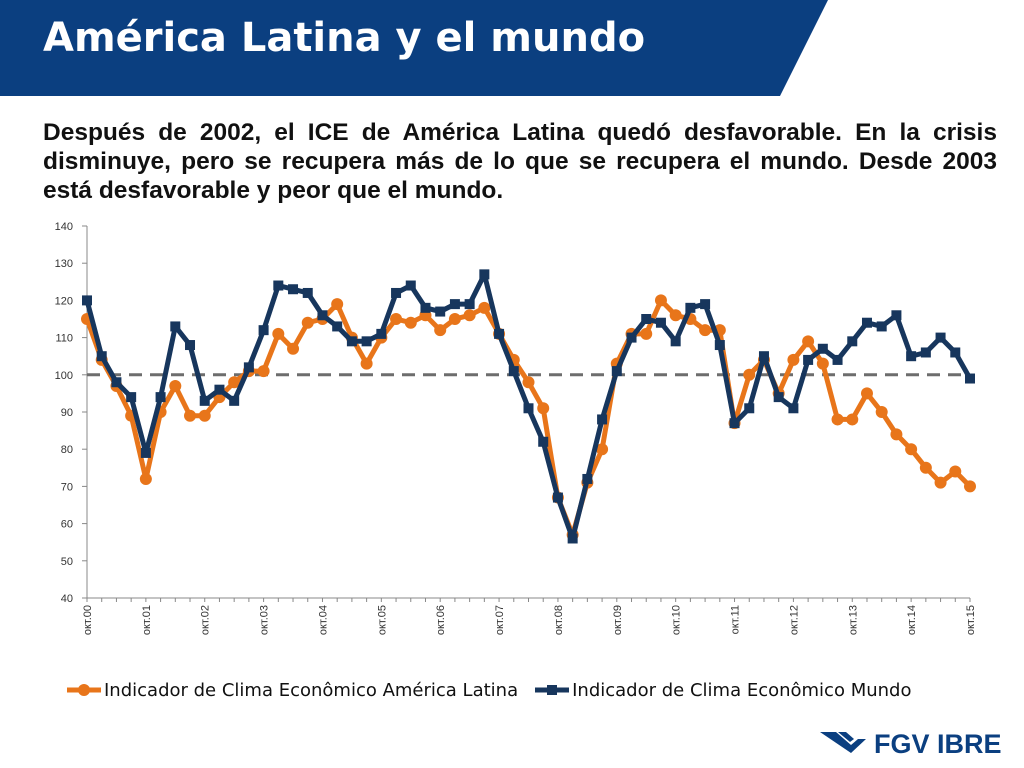 This screenshot has height=768, width=1024. What do you see at coordinates (71, 413) in the screenshot?
I see `y-axis: 40 50 60 70 80 90 100 110 120 130 140` at bounding box center [71, 413].